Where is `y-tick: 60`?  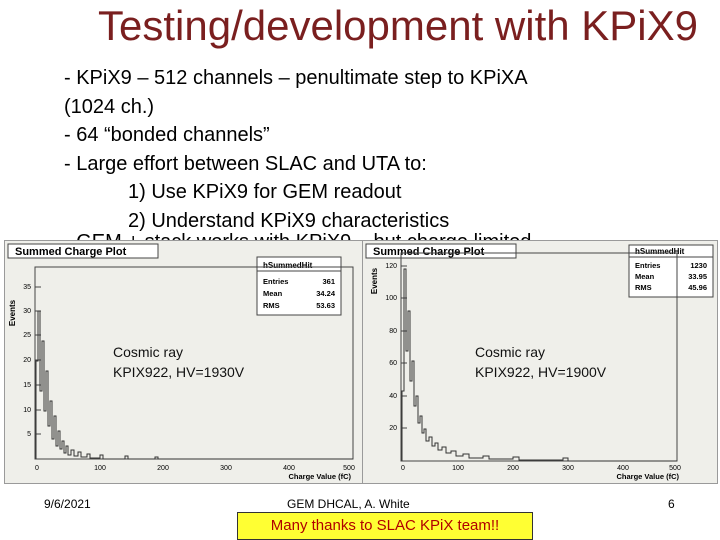 y-tick: 60 is located at coordinates (393, 363).